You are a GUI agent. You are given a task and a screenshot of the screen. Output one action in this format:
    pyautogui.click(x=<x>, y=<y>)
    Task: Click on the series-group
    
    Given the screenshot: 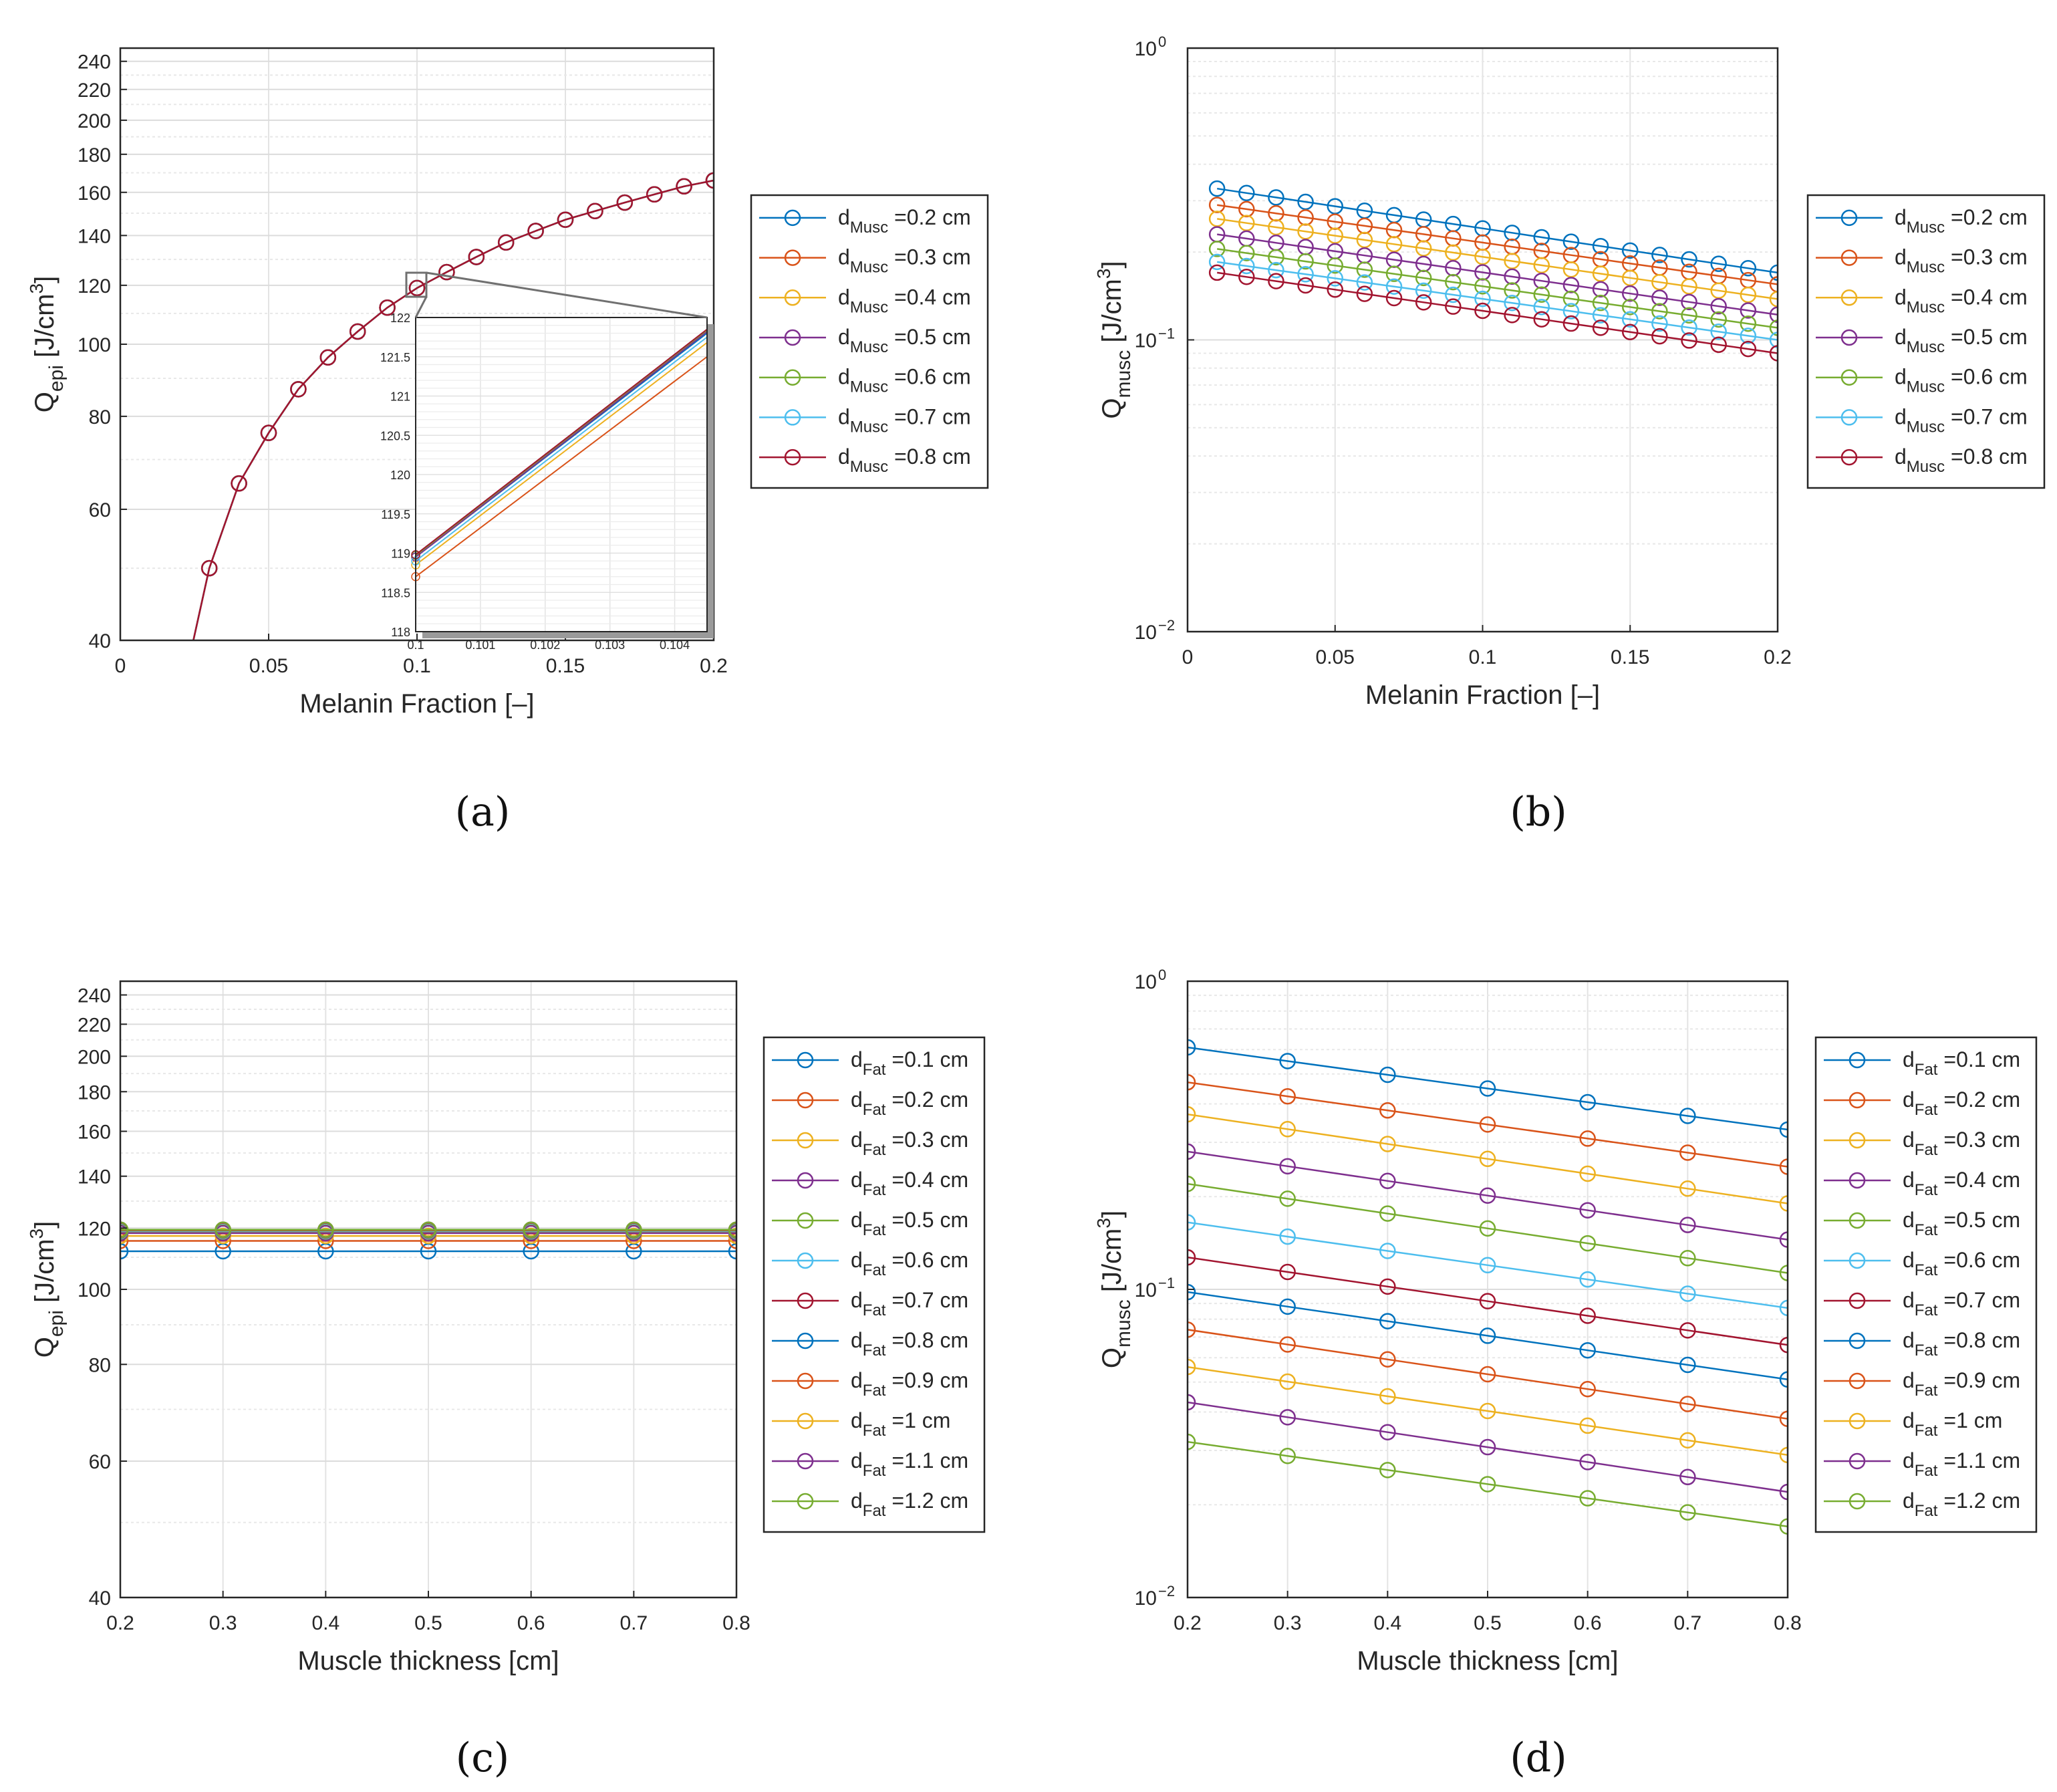 What is the action you would take?
    pyautogui.click(x=1493, y=271)
    